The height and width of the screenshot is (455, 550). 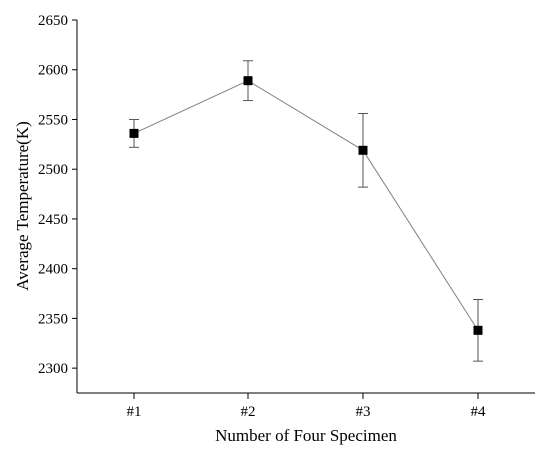 What do you see at coordinates (363, 412) in the screenshot?
I see `x-tick-label: #3` at bounding box center [363, 412].